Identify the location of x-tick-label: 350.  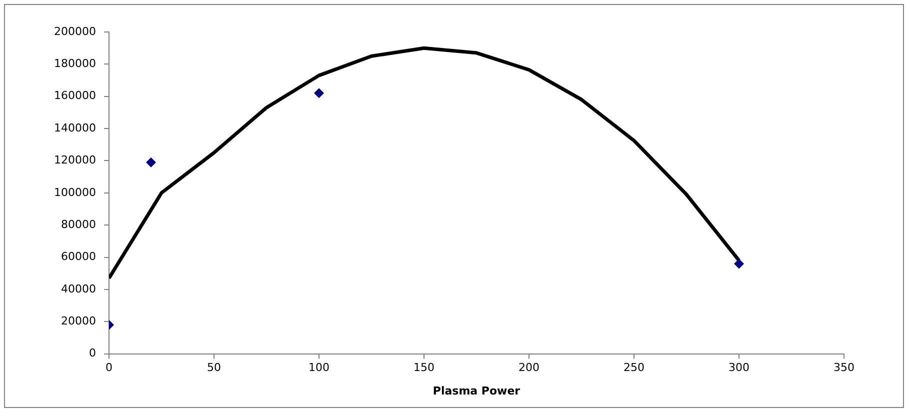
(844, 367).